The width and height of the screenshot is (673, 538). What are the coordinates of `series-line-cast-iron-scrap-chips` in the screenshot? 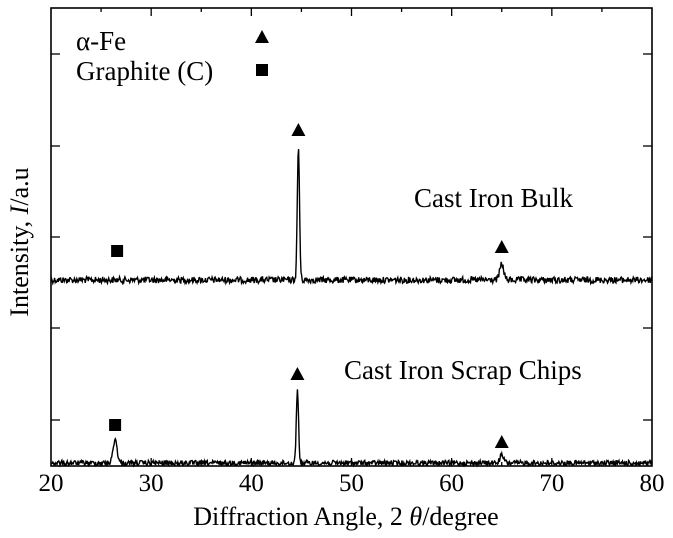 It's located at (351, 428).